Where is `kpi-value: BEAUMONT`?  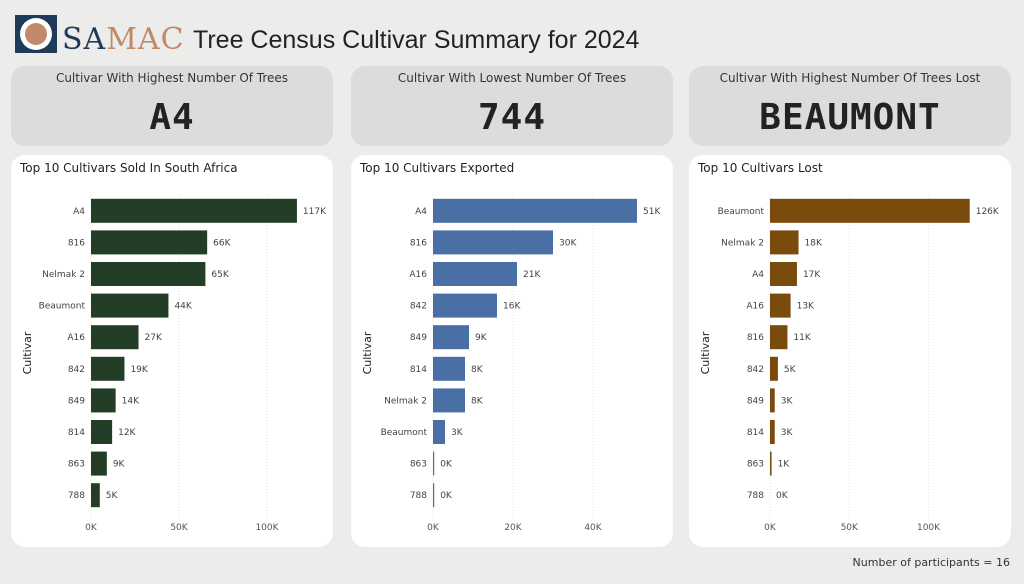 kpi-value: BEAUMONT is located at coordinates (850, 117).